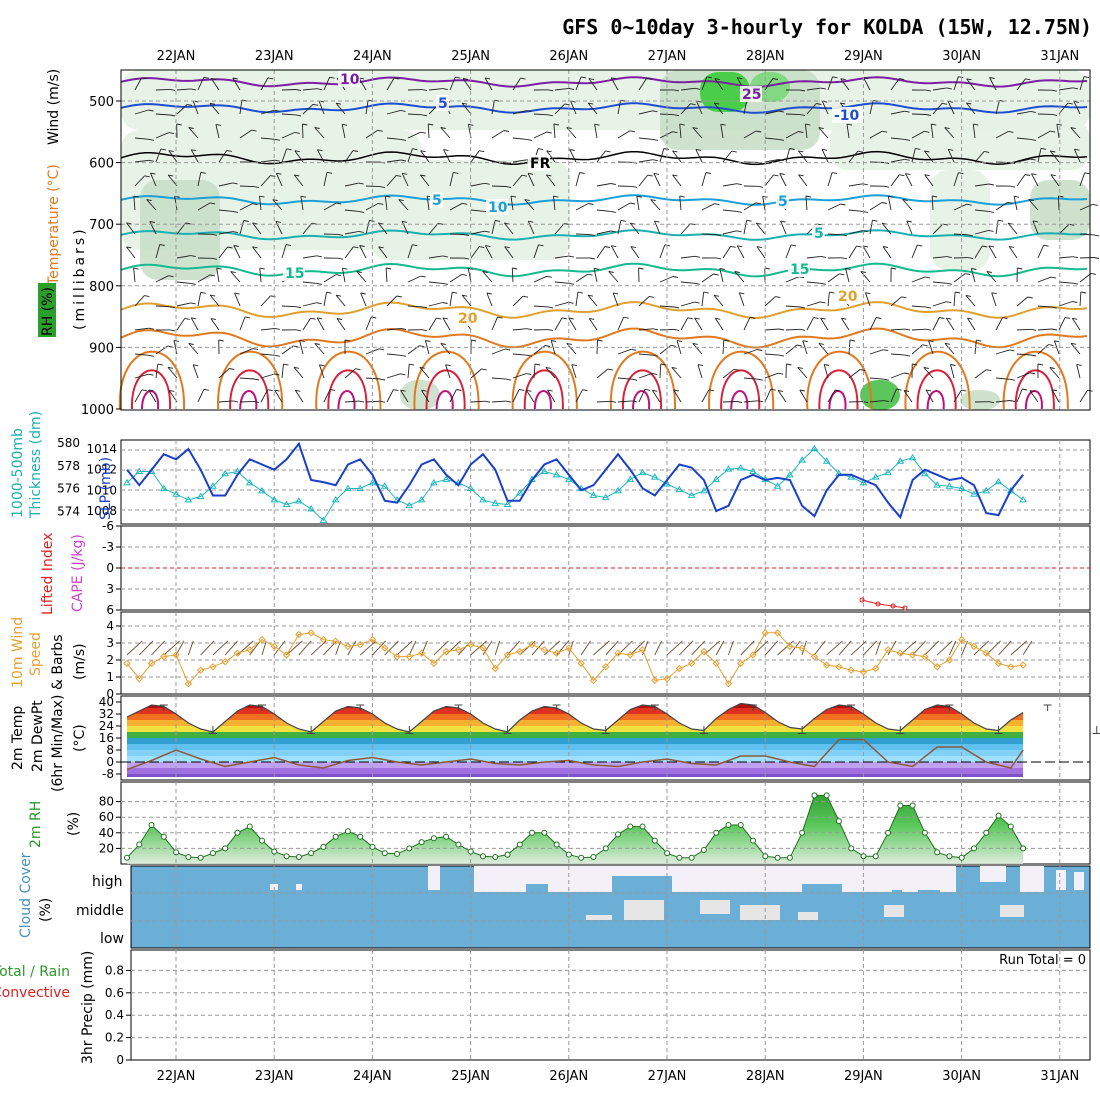 The width and height of the screenshot is (1100, 1100). Describe the element at coordinates (101, 287) in the screenshot. I see `pressure-tick-label: 800` at that location.